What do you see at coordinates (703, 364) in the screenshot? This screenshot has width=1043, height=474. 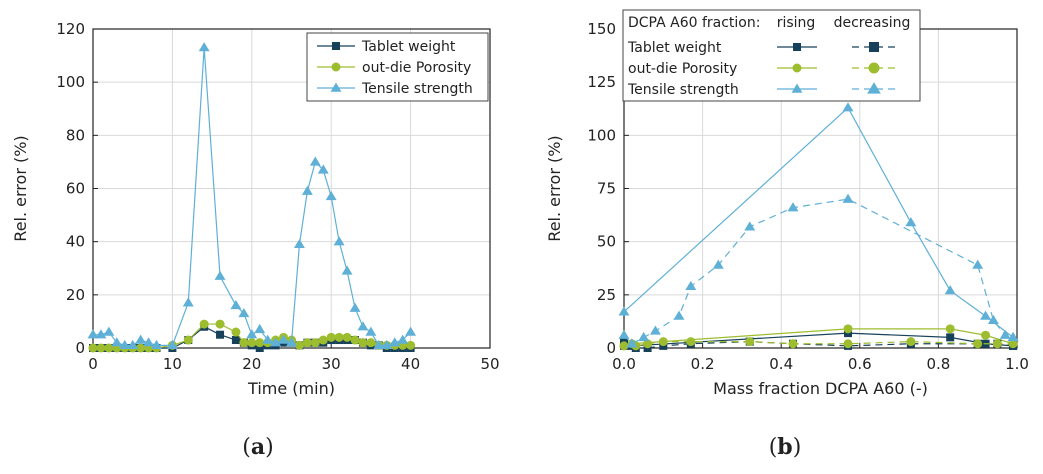 I see `x-tick-label: 0.2` at bounding box center [703, 364].